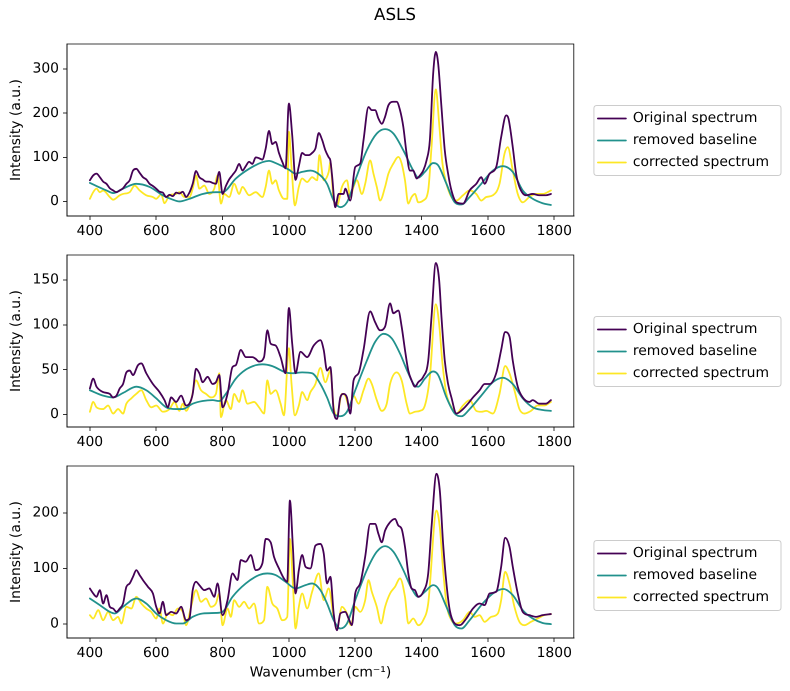 The width and height of the screenshot is (790, 691). What do you see at coordinates (50, 369) in the screenshot?
I see `y-tick-label: 50` at bounding box center [50, 369].